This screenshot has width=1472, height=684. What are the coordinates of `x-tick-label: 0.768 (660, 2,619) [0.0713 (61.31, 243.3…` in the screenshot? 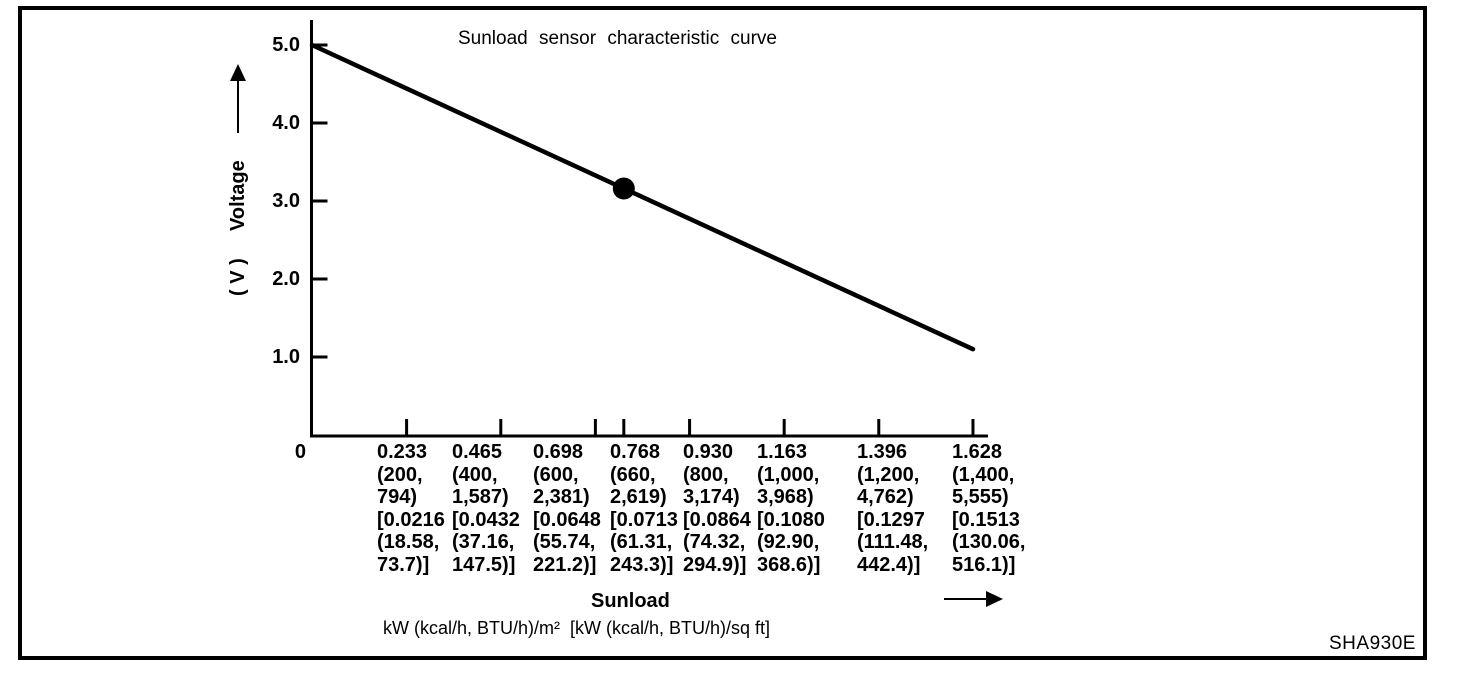 It's located at (644, 508).